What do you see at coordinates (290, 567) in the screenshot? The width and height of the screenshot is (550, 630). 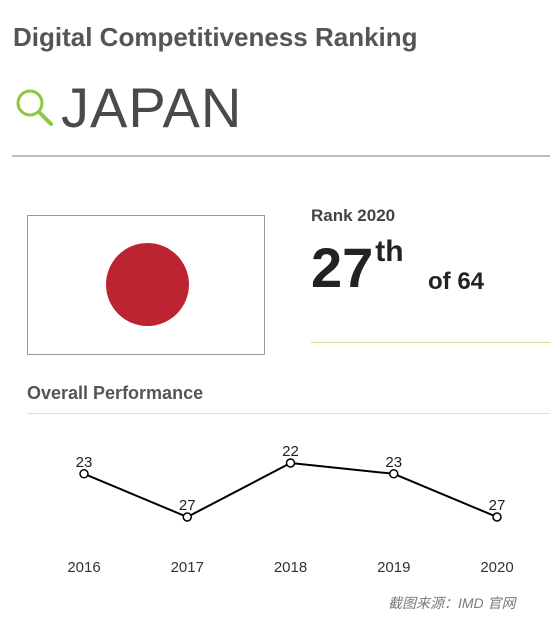 I see `x-tick-label: 2018` at bounding box center [290, 567].